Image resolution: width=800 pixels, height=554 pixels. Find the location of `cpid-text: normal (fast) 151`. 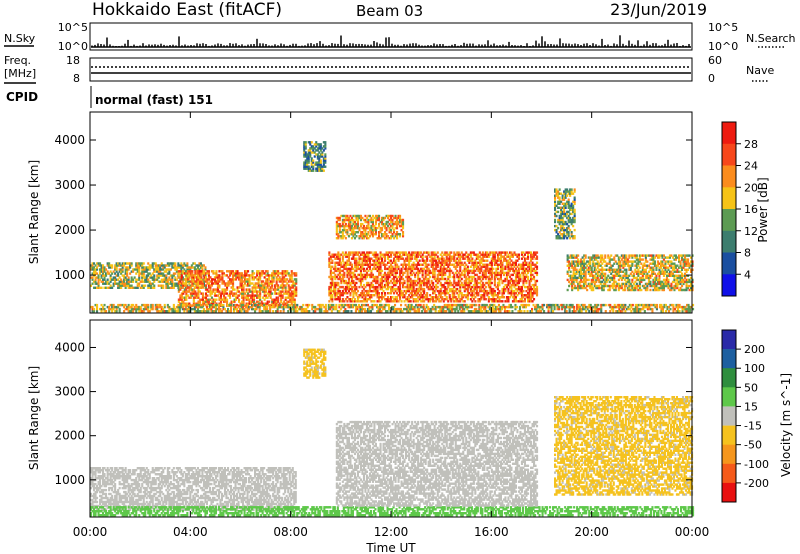

cpid-text: normal (fast) 151 is located at coordinates (154, 100).